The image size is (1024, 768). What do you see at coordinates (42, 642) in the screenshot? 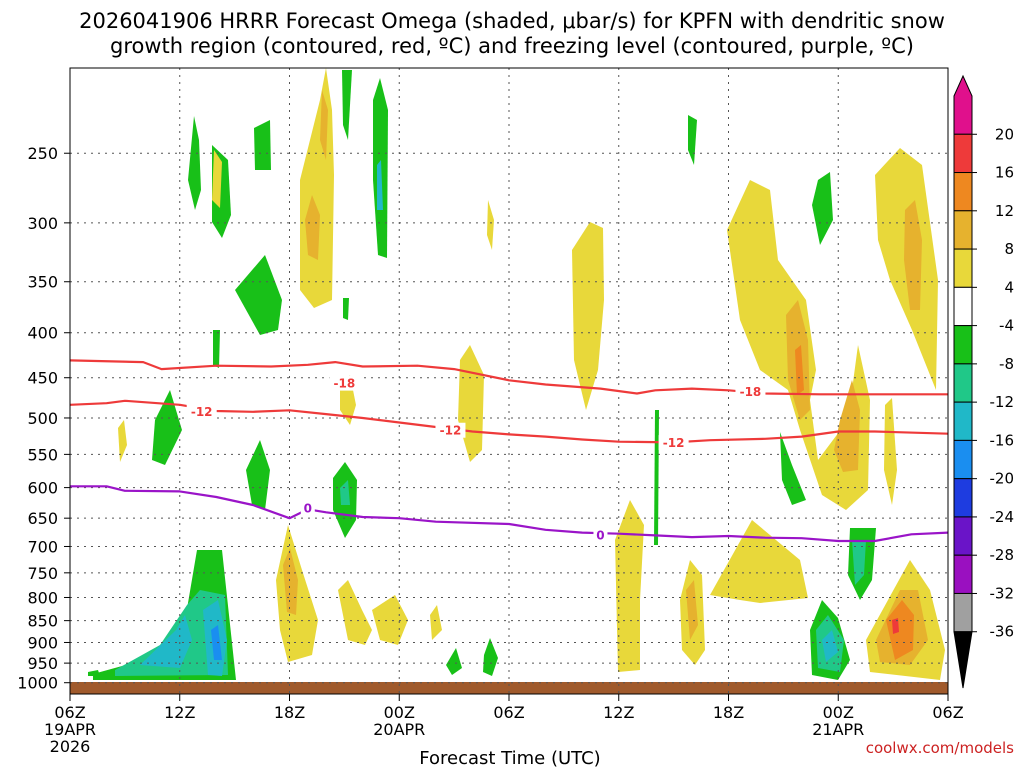
I see `y-tick-label: 900` at bounding box center [42, 642].